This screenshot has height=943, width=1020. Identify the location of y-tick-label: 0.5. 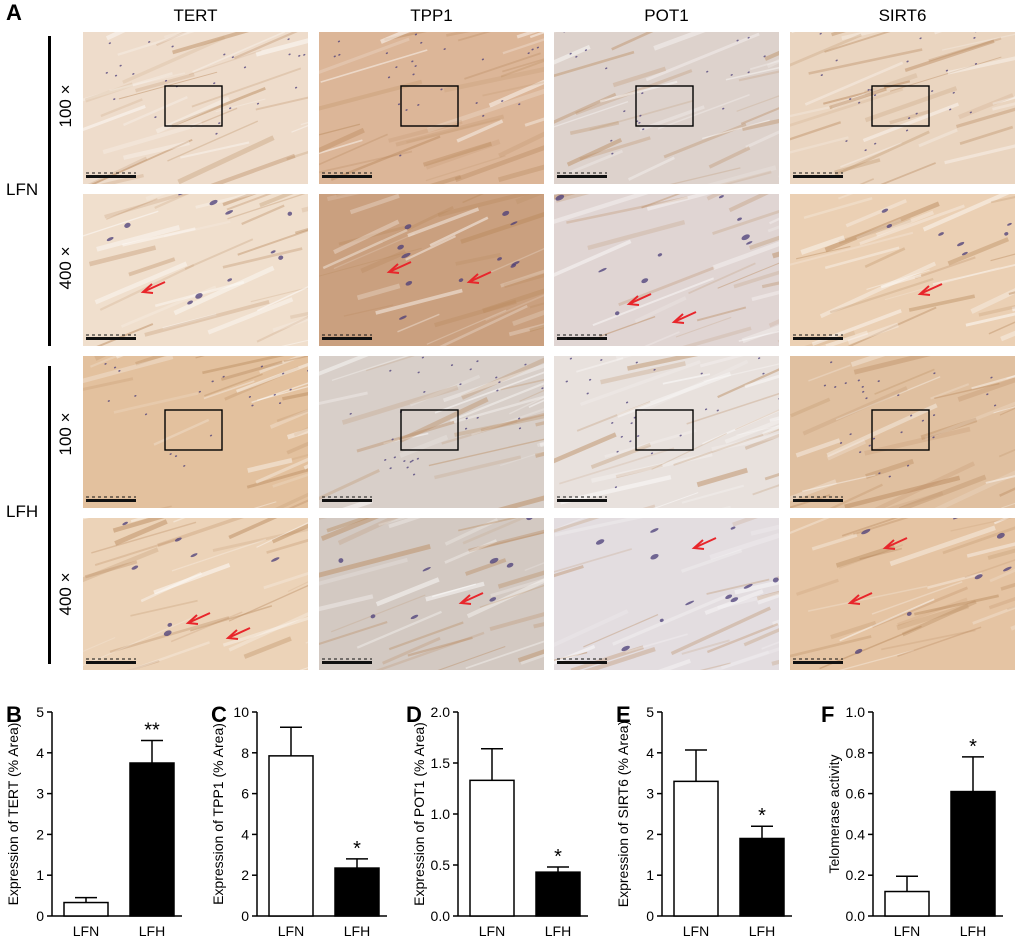
(441, 865).